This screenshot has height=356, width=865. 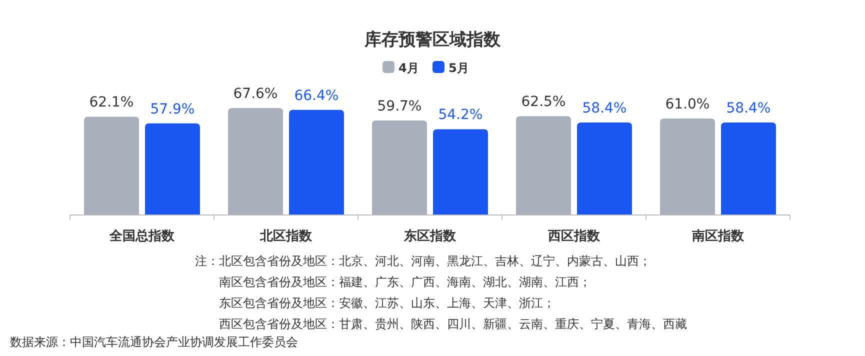 What do you see at coordinates (255, 94) in the screenshot?
I see `data-label: 67.6%` at bounding box center [255, 94].